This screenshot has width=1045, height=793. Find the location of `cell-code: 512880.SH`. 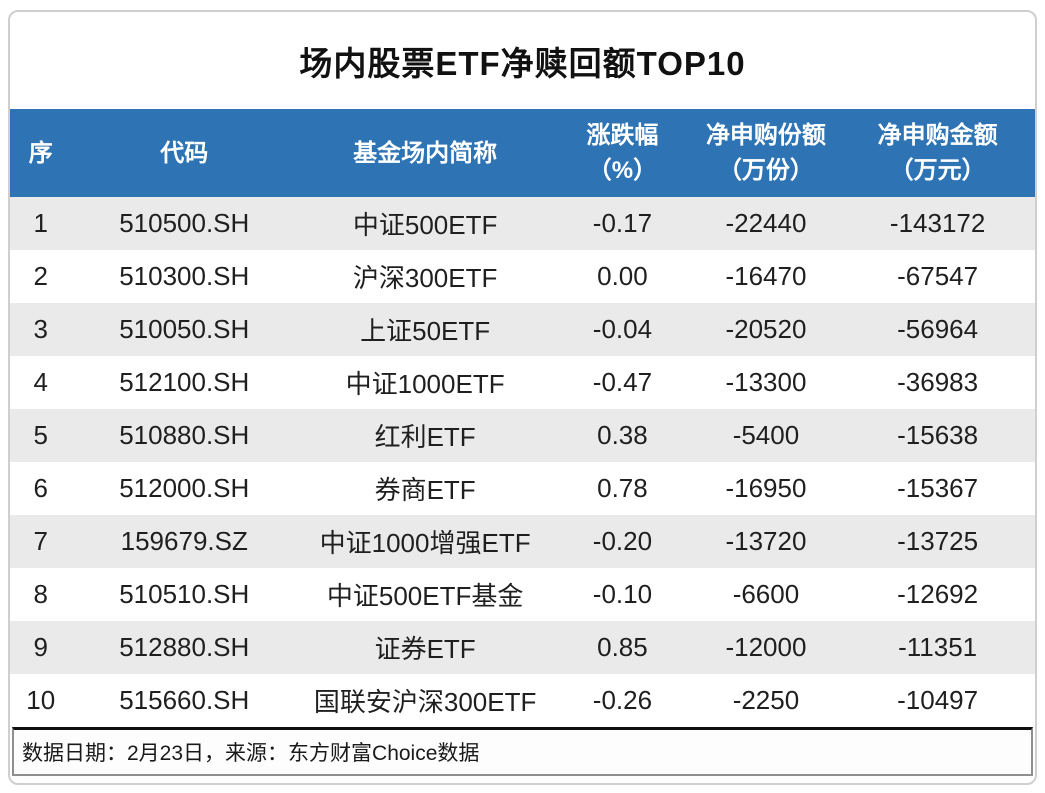

cell-code: 512880.SH is located at coordinates (184, 647).